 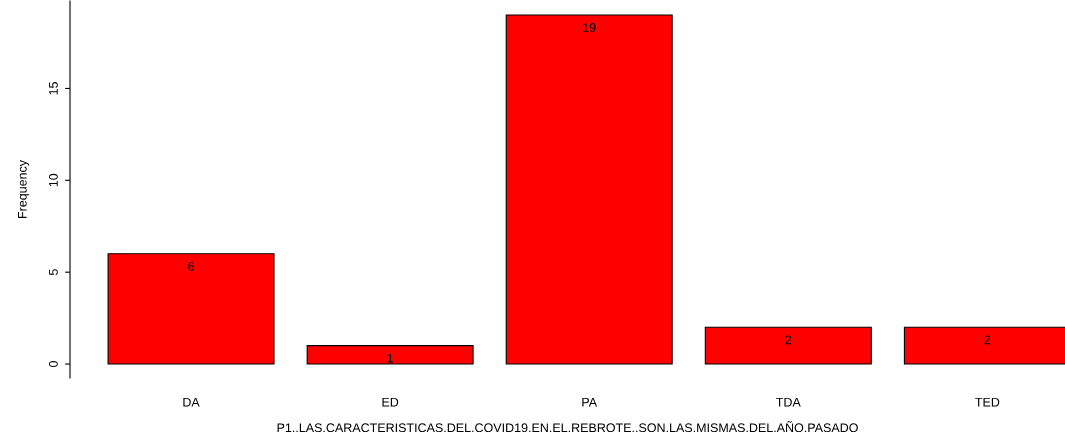 What do you see at coordinates (191, 402) in the screenshot?
I see `x-tick-label: DA` at bounding box center [191, 402].